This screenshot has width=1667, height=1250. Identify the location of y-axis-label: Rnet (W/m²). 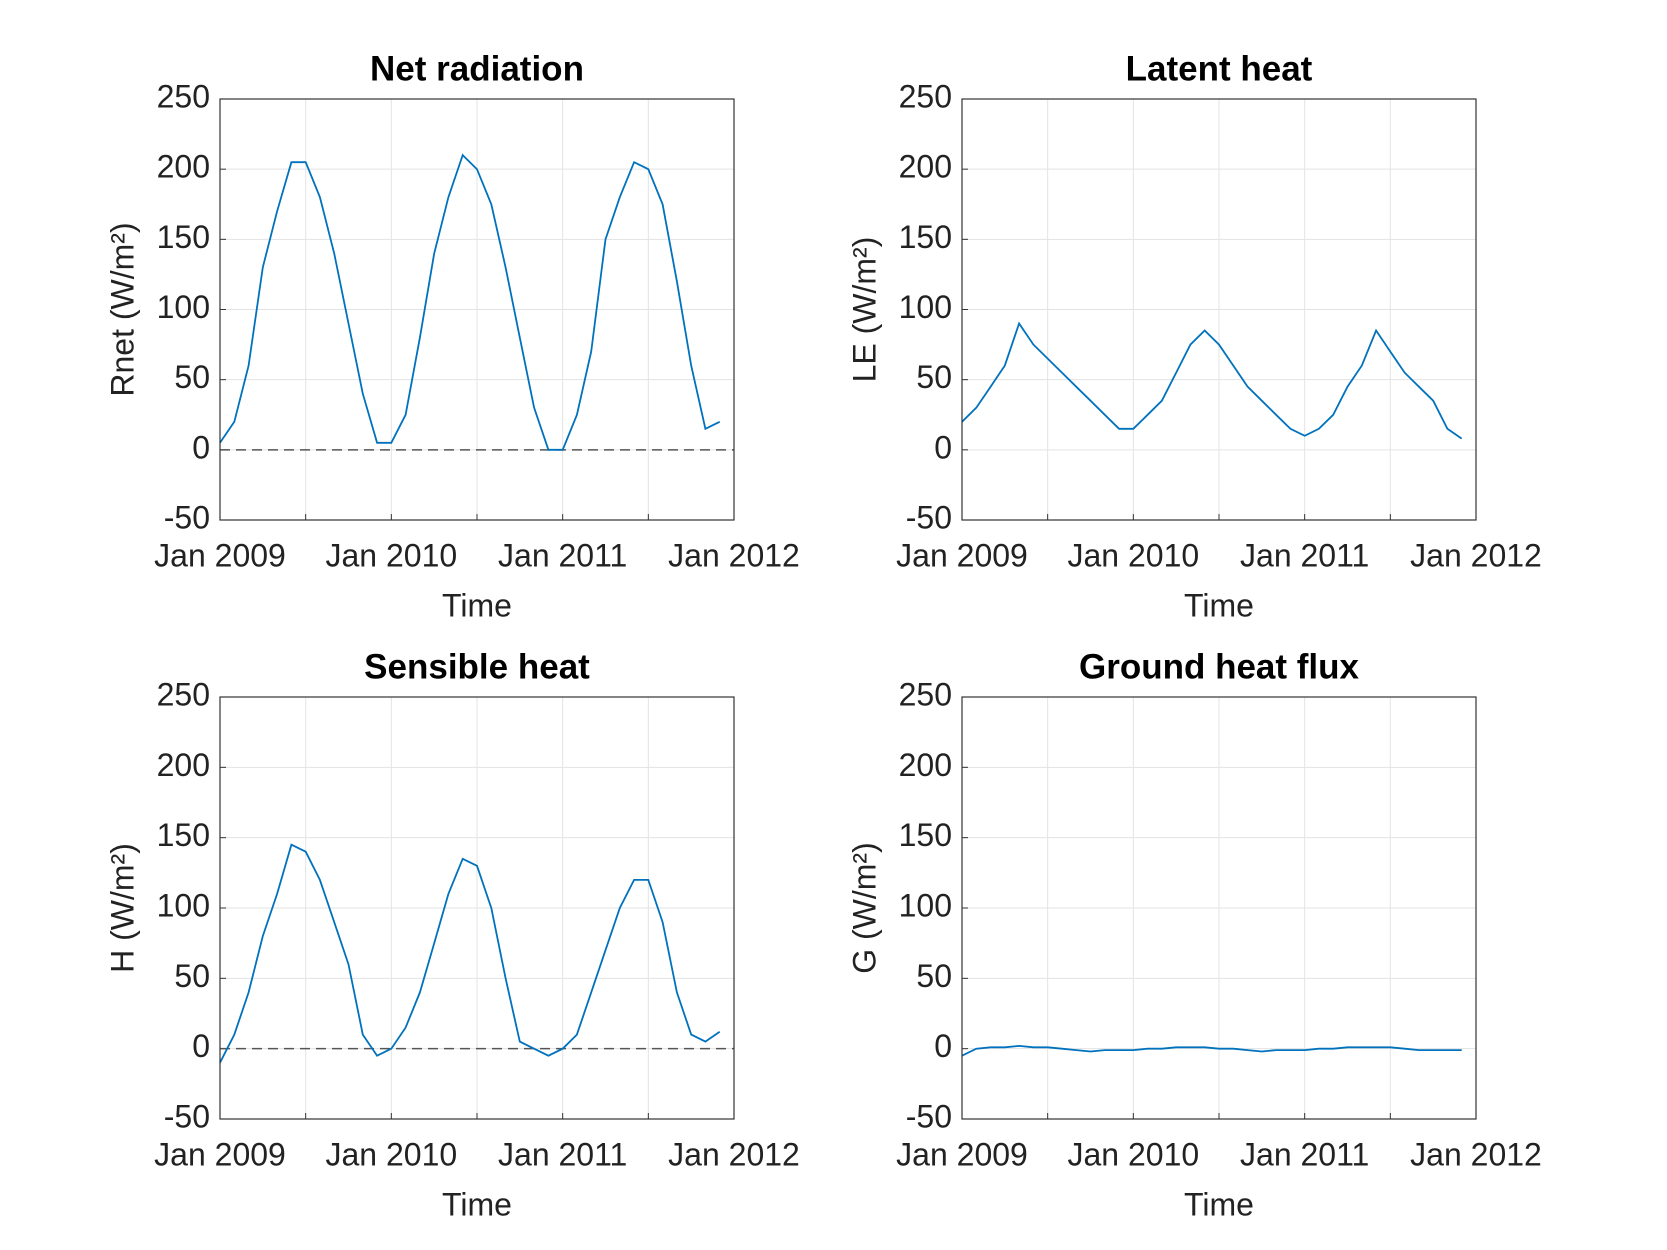
(122, 309).